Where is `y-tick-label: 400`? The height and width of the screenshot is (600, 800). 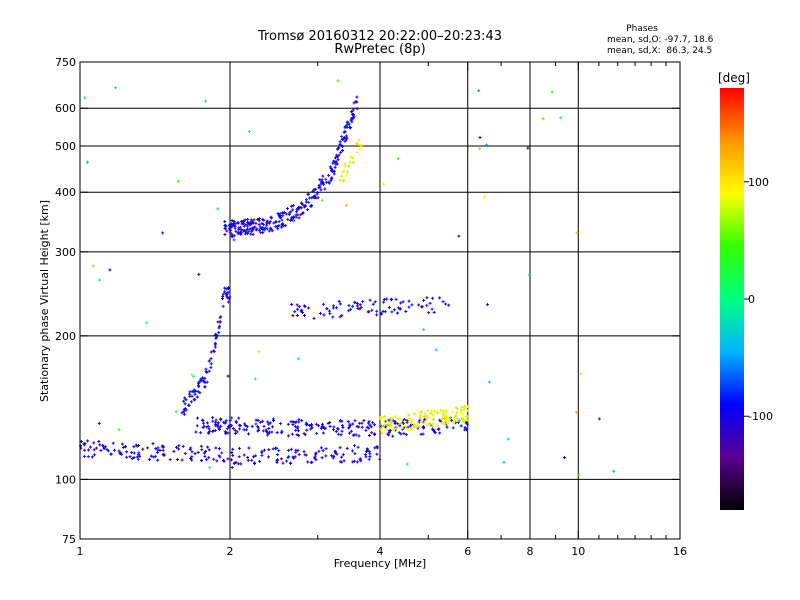
y-tick-label: 400 is located at coordinates (65, 192).